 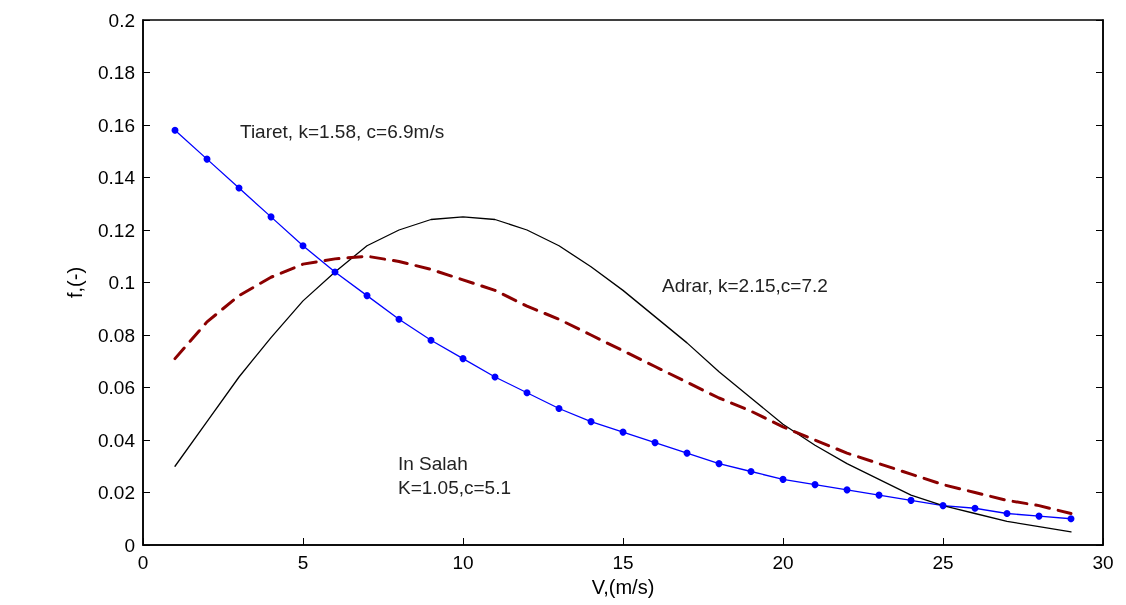 I want to click on x-tick-label: 25, so click(x=943, y=562).